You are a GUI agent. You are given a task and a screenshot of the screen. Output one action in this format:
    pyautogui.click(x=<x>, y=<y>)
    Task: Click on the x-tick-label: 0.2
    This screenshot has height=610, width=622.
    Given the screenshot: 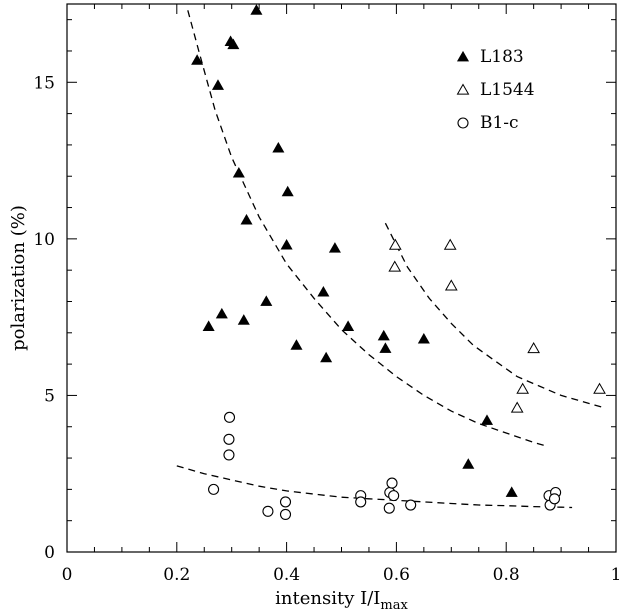 What is the action you would take?
    pyautogui.click(x=176, y=575)
    